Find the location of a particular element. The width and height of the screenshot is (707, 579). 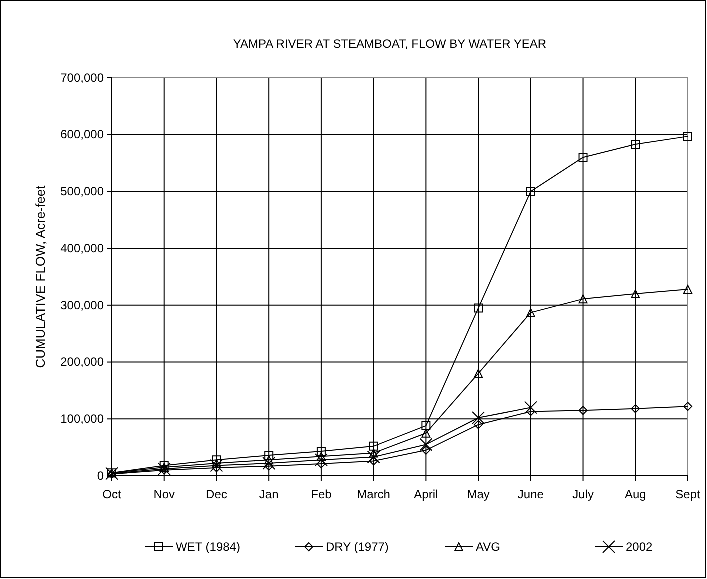

legend-label: WET (1984) is located at coordinates (208, 547).